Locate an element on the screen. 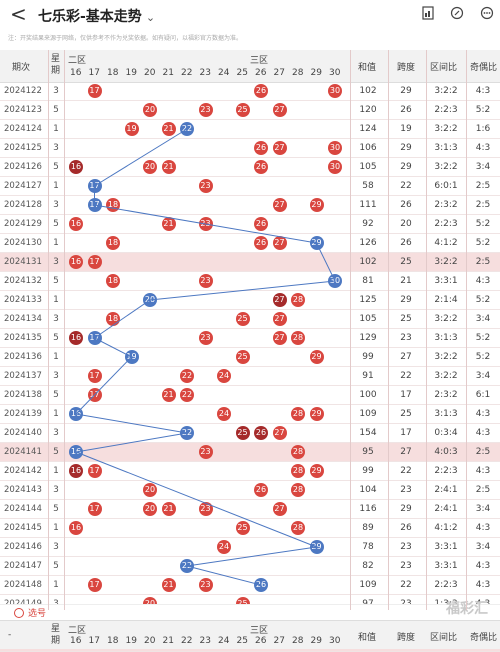  more-icon is located at coordinates (487, 13).